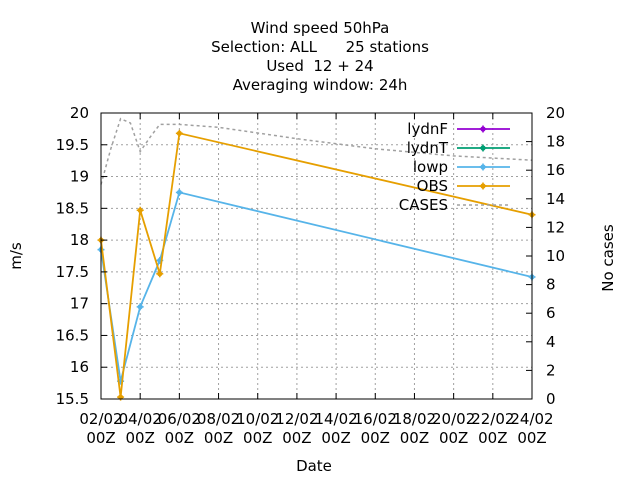 The image size is (640, 480). I want to click on x-tick-label: 06/02, so click(179, 419).